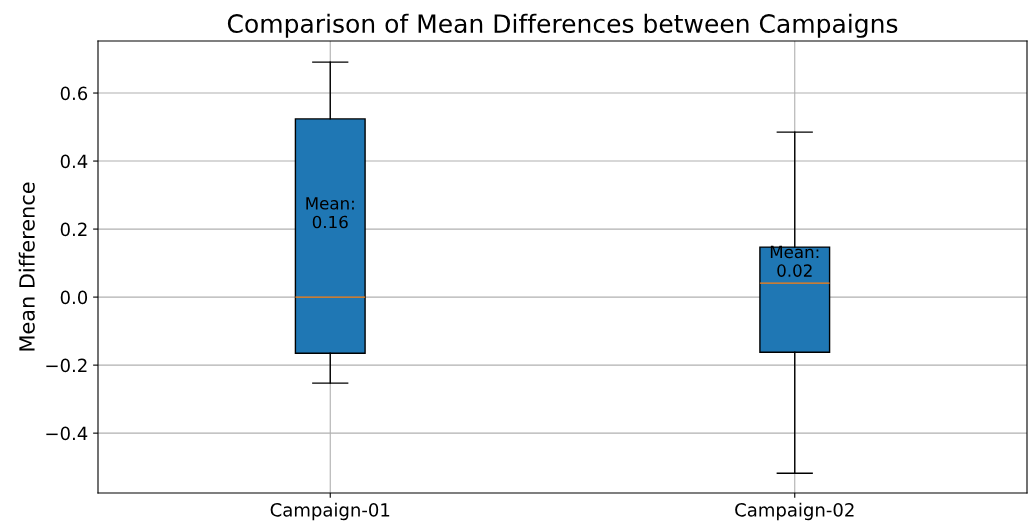 This screenshot has width=1028, height=524. I want to click on y-tick-label: −0.2, so click(66, 365).